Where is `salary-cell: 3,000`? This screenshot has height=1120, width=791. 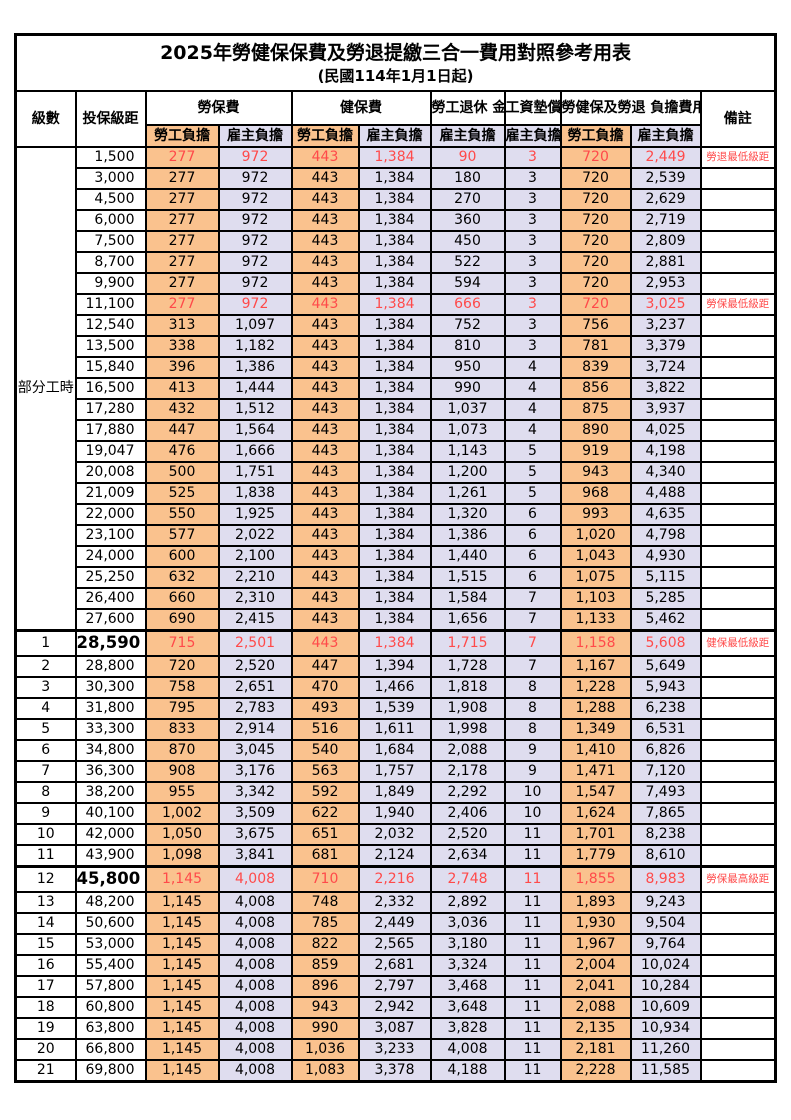 salary-cell: 3,000 is located at coordinates (110, 178).